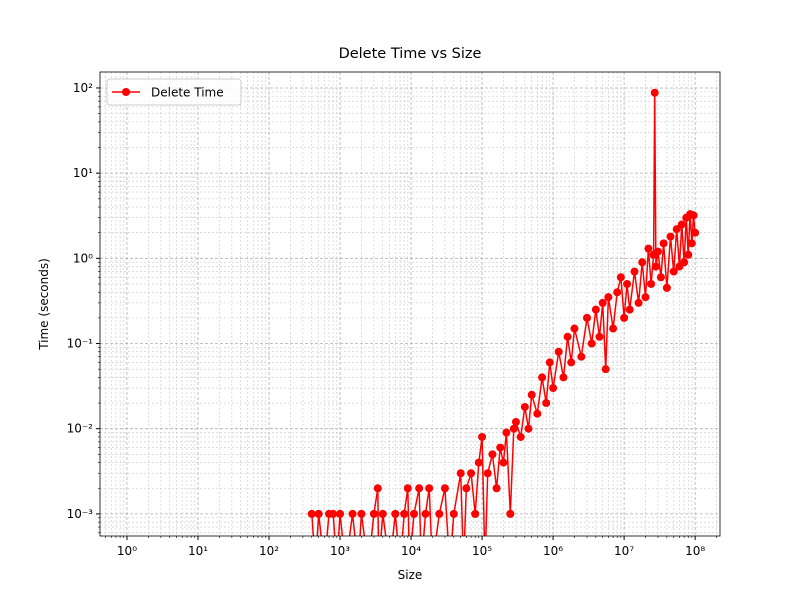 This screenshot has height=604, width=800. I want to click on x-tick-label: 10⁷, so click(624, 551).